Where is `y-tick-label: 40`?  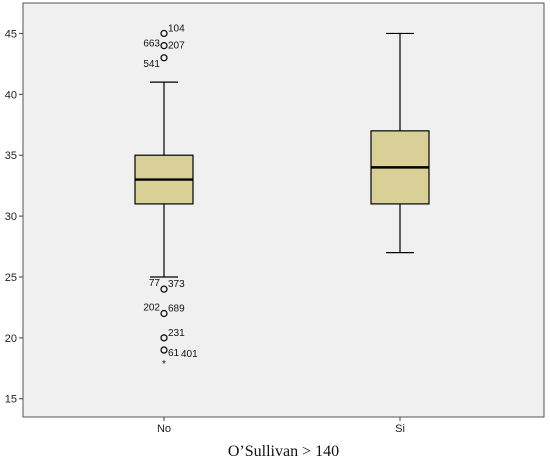
y-tick-label: 40 is located at coordinates (11, 95).